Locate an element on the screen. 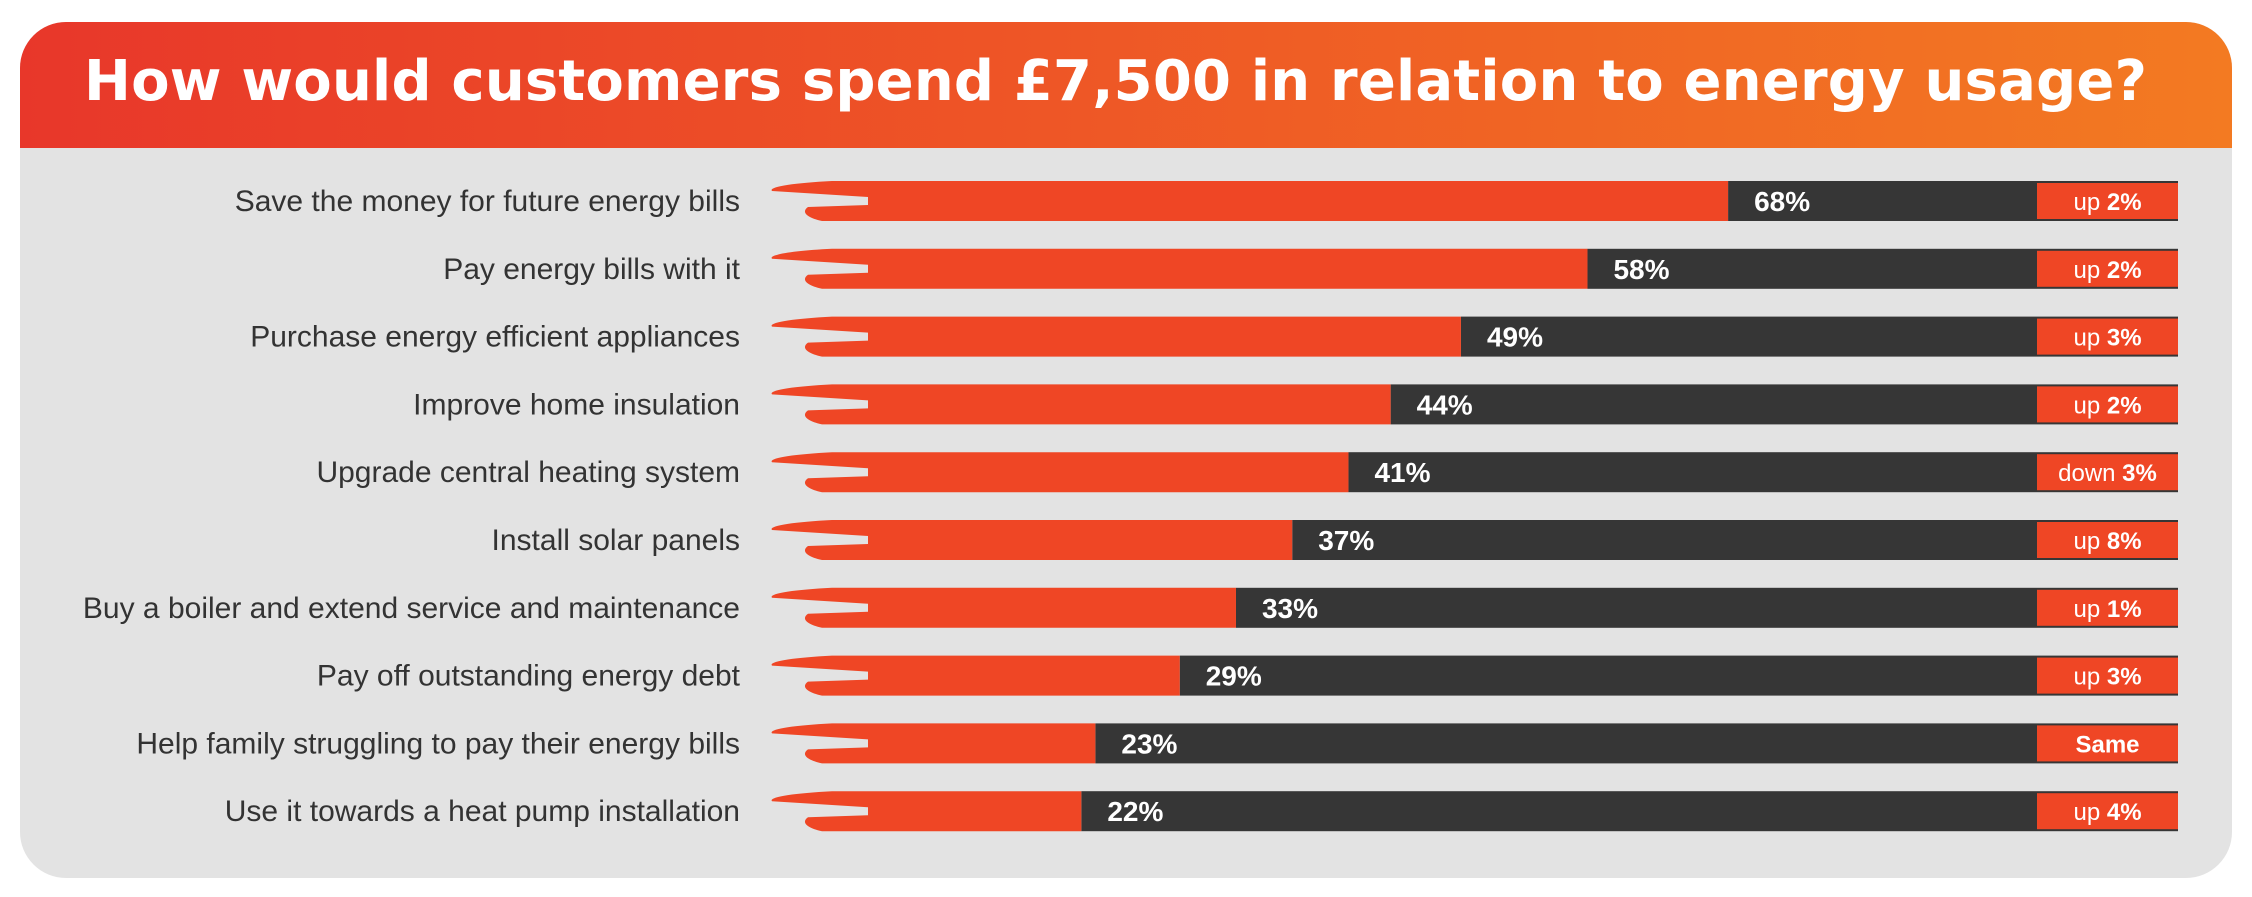  change-label: up 4% is located at coordinates (2107, 812).